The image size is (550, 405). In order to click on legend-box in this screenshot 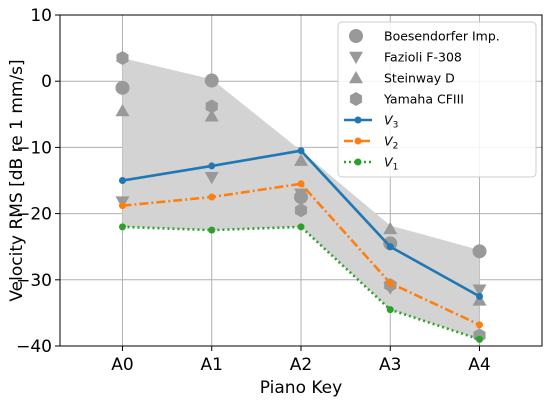, I will do `click(437, 99)`.